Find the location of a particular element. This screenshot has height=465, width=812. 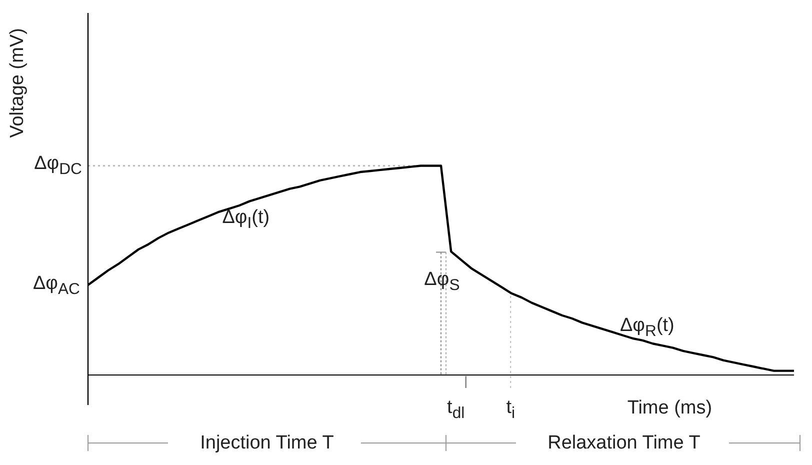

text: Relaxation Time T is located at coordinates (624, 443).